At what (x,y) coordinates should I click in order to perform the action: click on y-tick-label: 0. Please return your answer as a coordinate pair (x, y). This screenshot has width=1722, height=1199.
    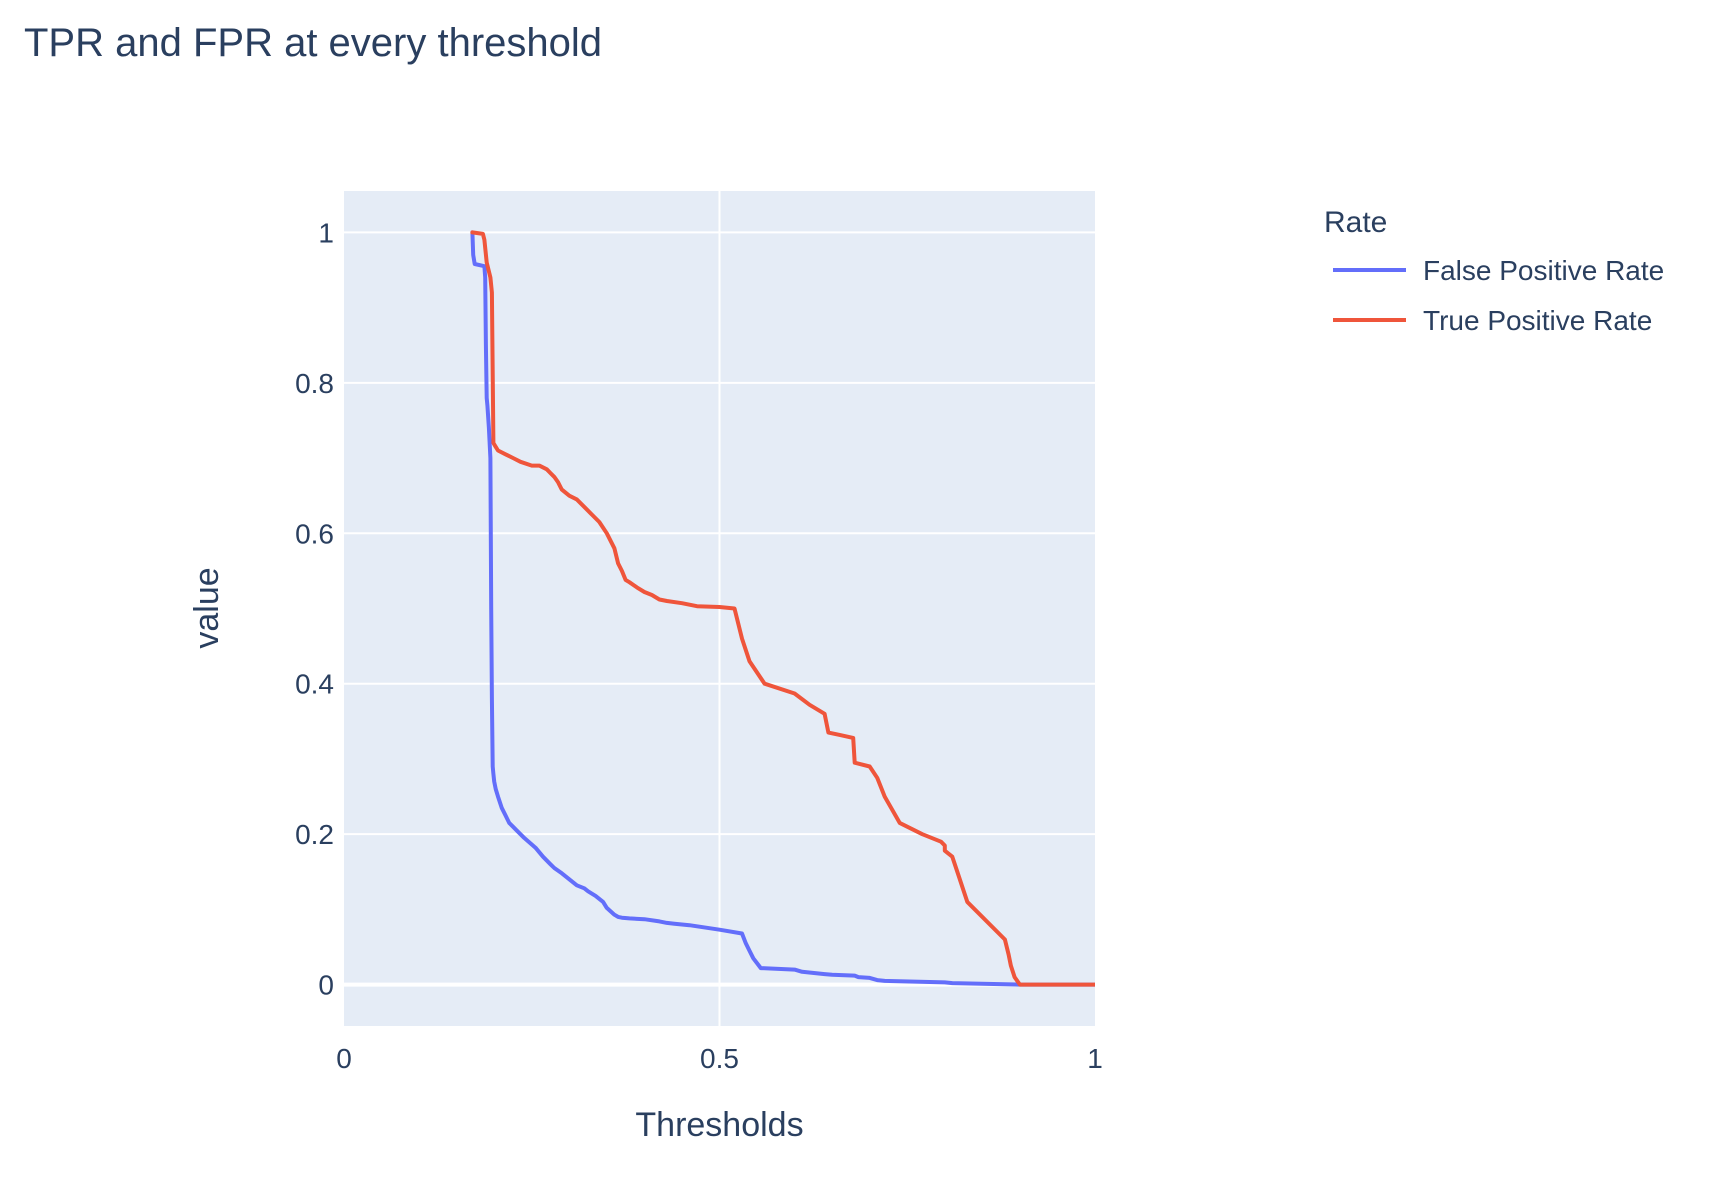
    Looking at the image, I should click on (326, 985).